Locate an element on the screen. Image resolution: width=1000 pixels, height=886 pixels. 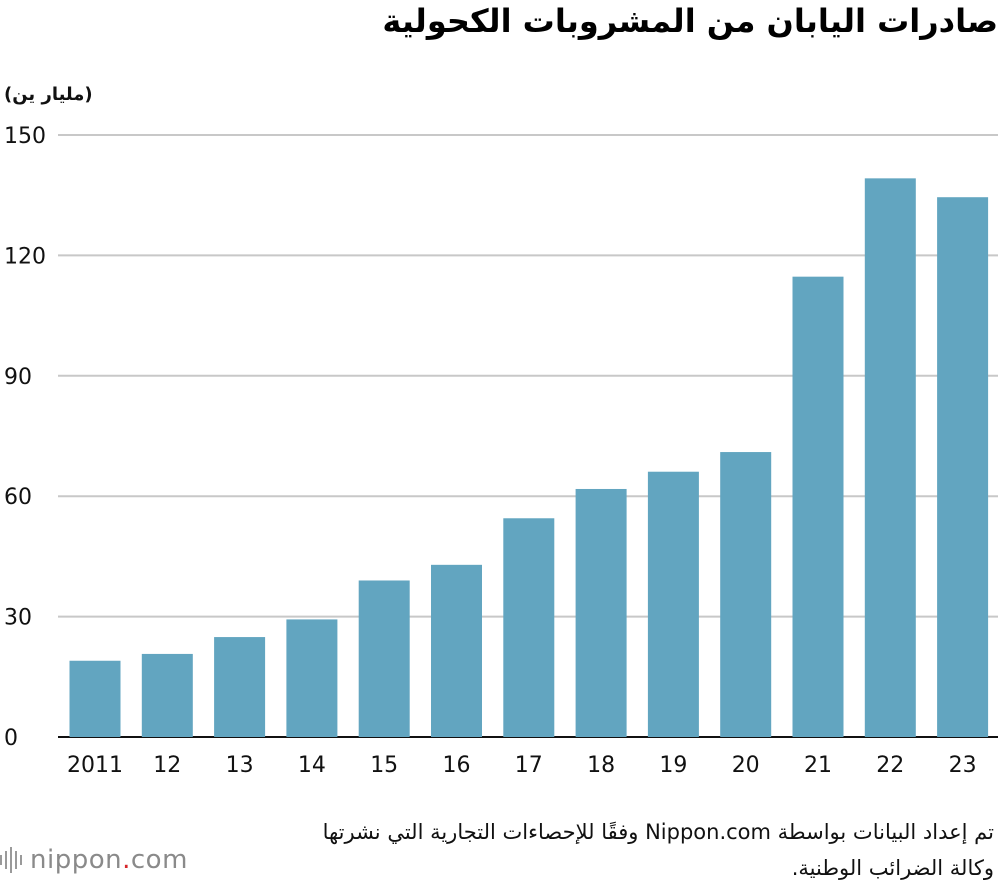
x-tick-labels: 2011 12 13 14 15 16 17 18 19 20 21 22 23 is located at coordinates (522, 765).